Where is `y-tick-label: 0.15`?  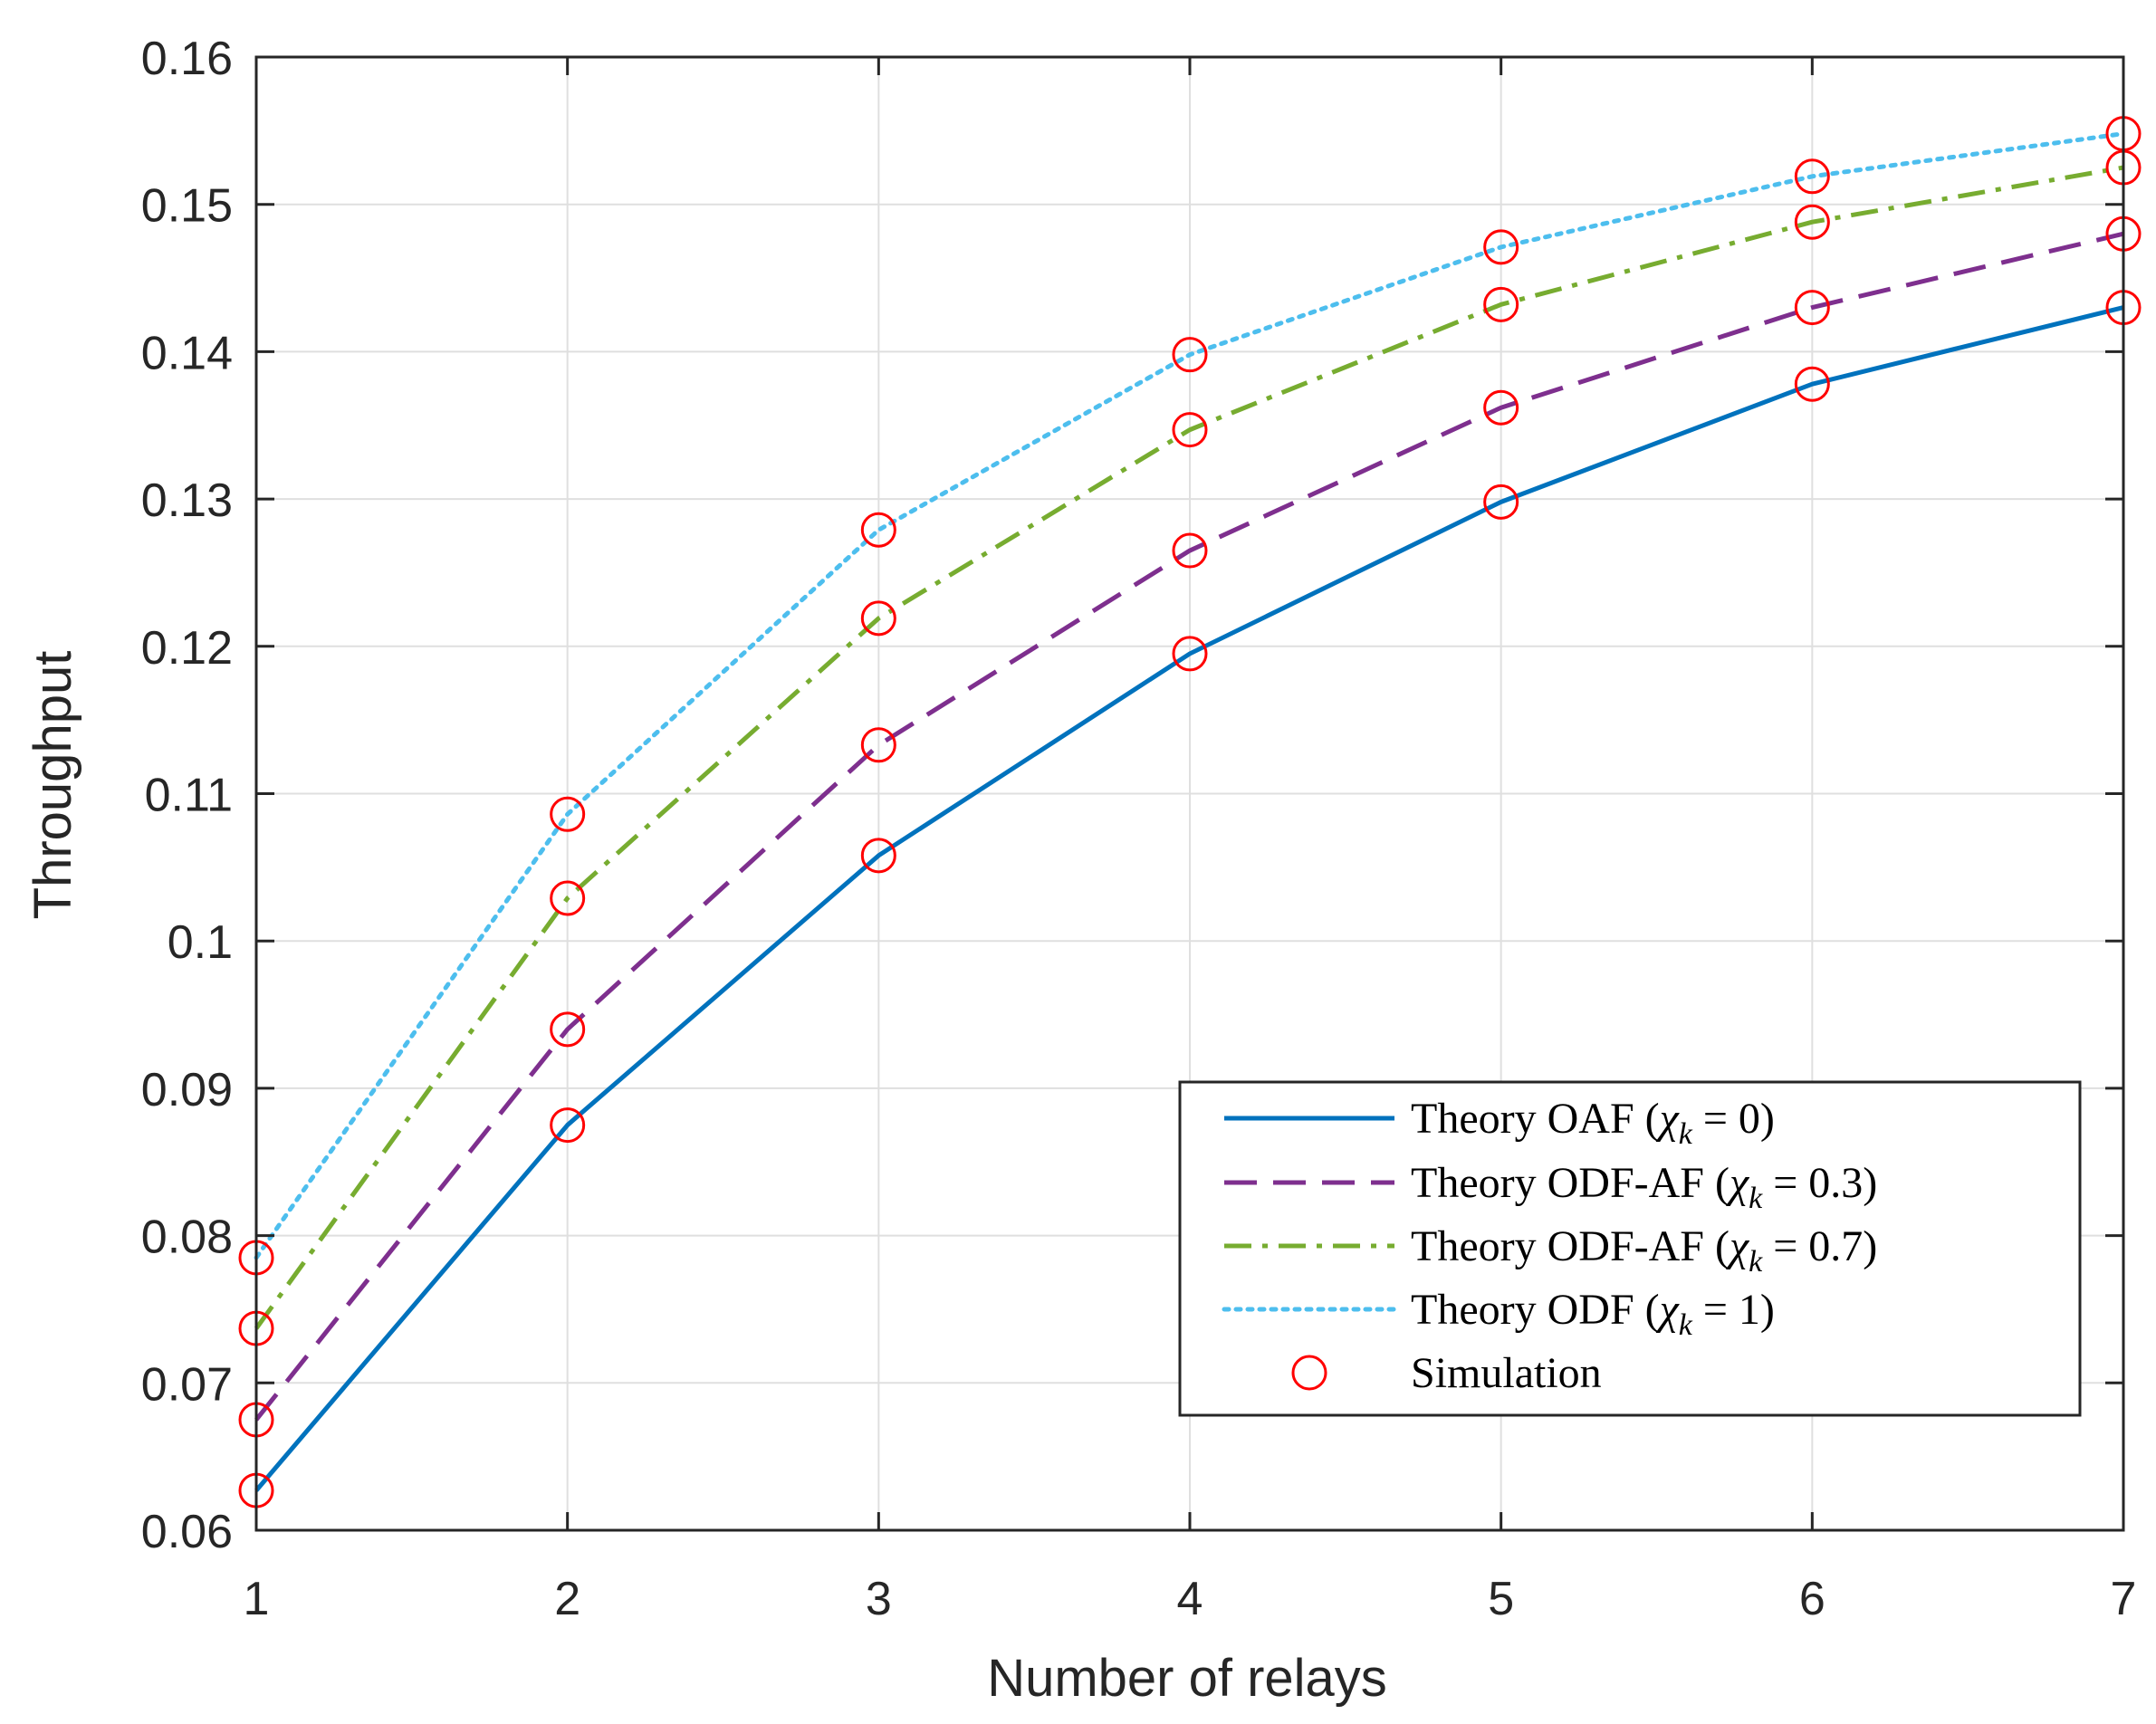
y-tick-label: 0.15 is located at coordinates (187, 206).